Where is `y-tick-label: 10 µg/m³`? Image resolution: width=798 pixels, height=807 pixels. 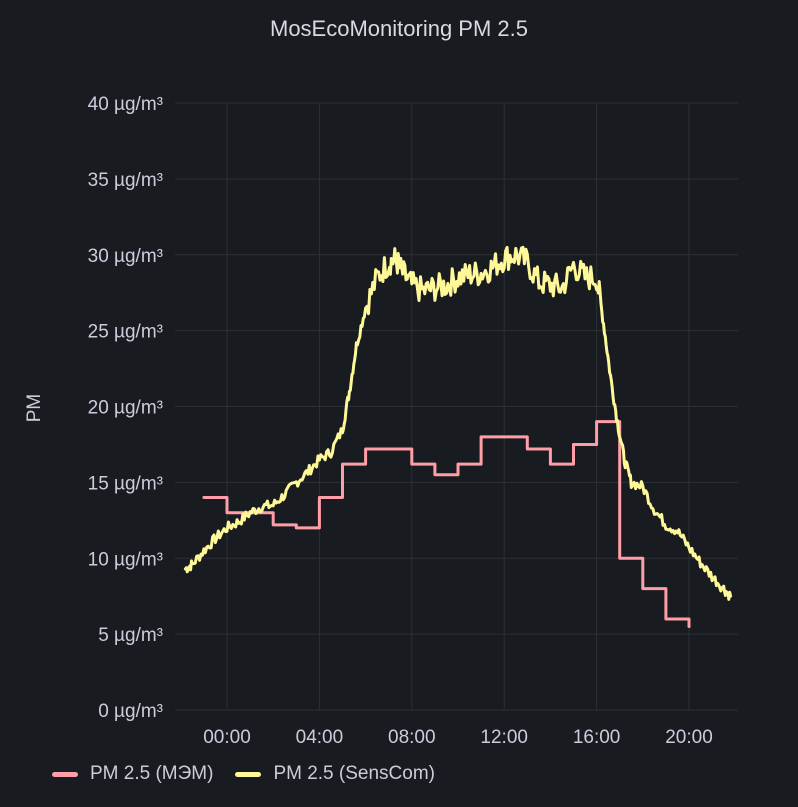 y-tick-label: 10 µg/m³ is located at coordinates (125, 559).